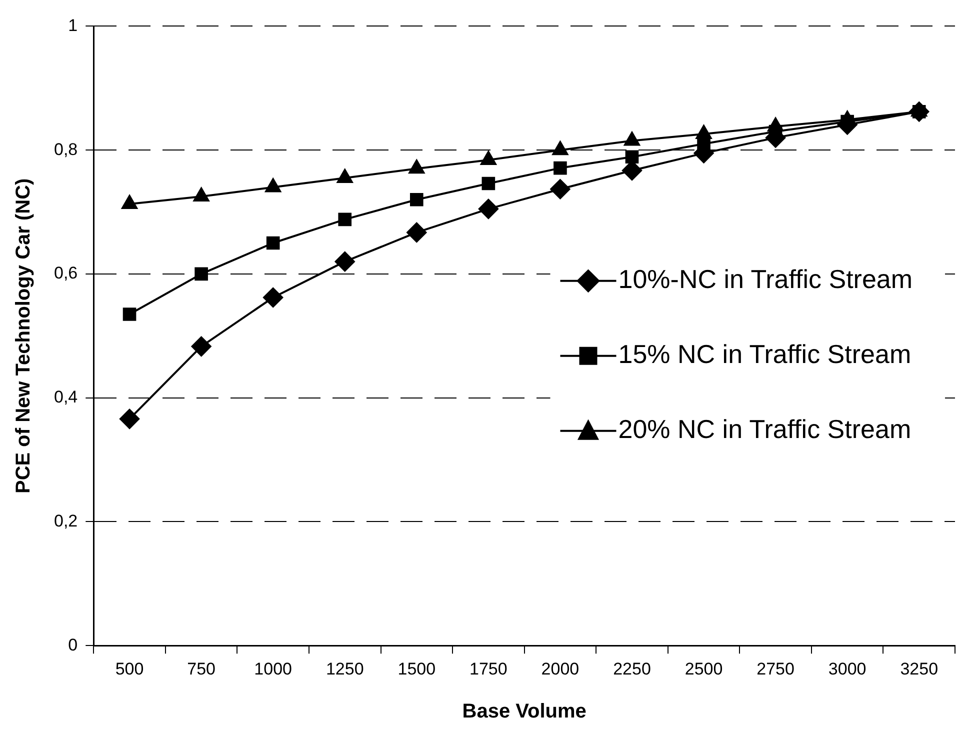 This screenshot has height=744, width=974. What do you see at coordinates (345, 668) in the screenshot?
I see `x-tick-label: 1250` at bounding box center [345, 668].